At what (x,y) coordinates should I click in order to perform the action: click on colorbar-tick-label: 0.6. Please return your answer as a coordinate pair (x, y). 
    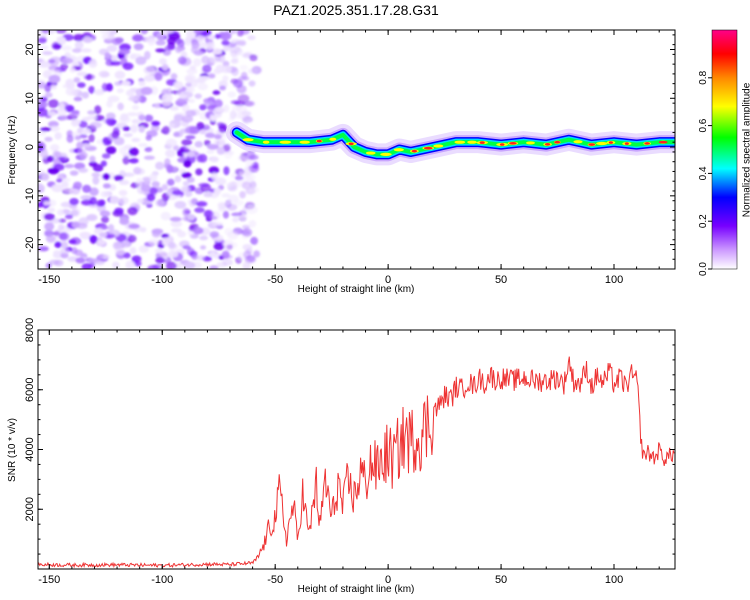
    Looking at the image, I should click on (703, 125).